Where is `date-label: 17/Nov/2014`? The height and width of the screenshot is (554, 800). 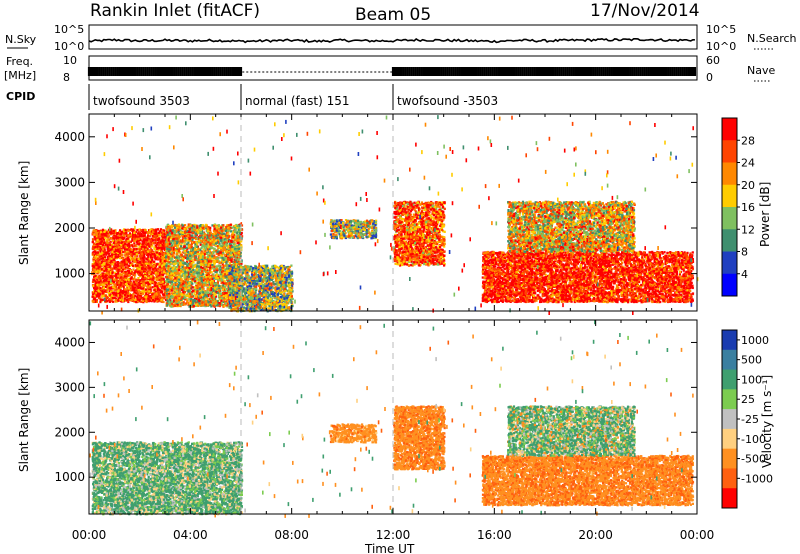
date-label: 17/Nov/2014 is located at coordinates (645, 11).